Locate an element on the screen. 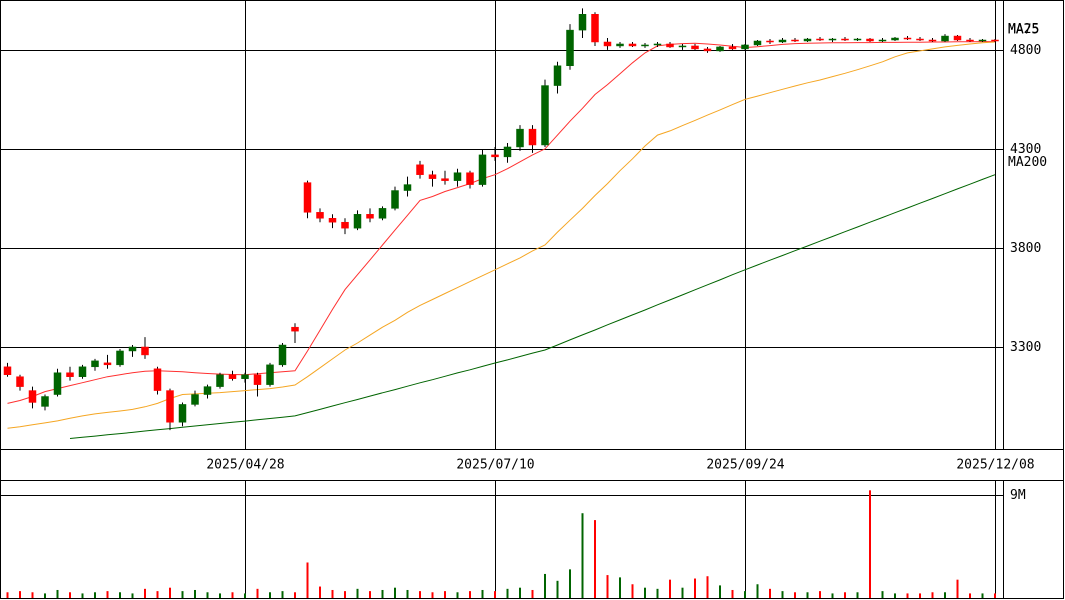  x-tick-label: 2025/12/08 is located at coordinates (995, 465).